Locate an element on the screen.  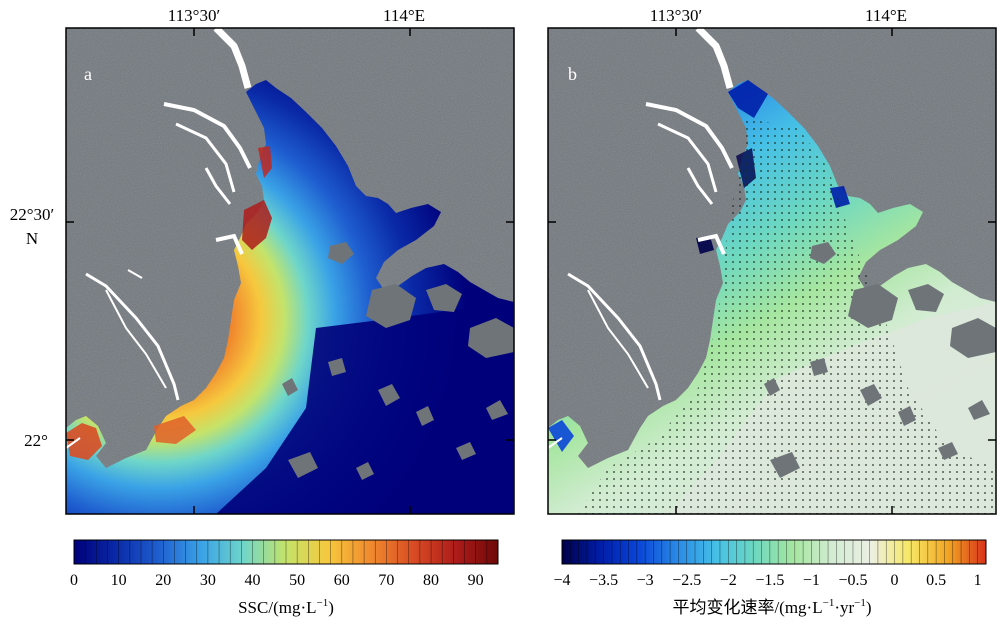
panel-a-label: a is located at coordinates (88, 74).